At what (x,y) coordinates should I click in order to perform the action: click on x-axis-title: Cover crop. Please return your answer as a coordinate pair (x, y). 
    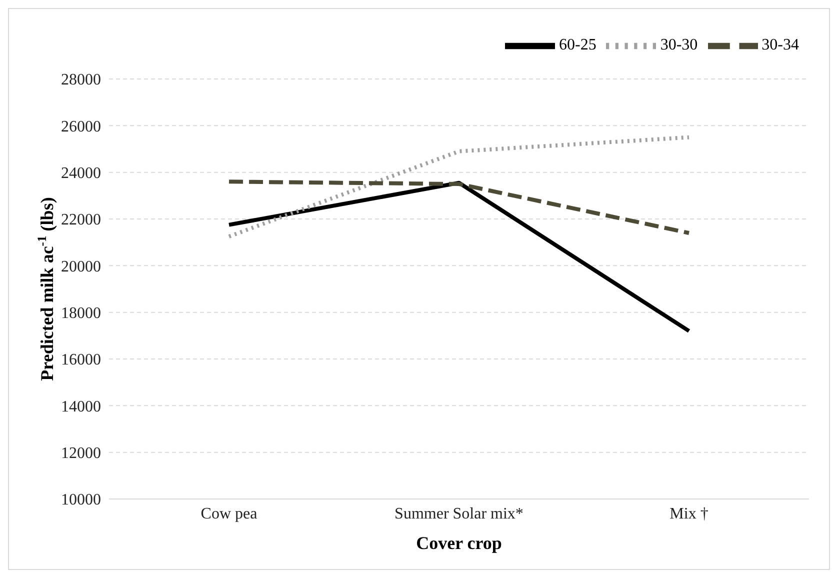
    Looking at the image, I should click on (459, 543).